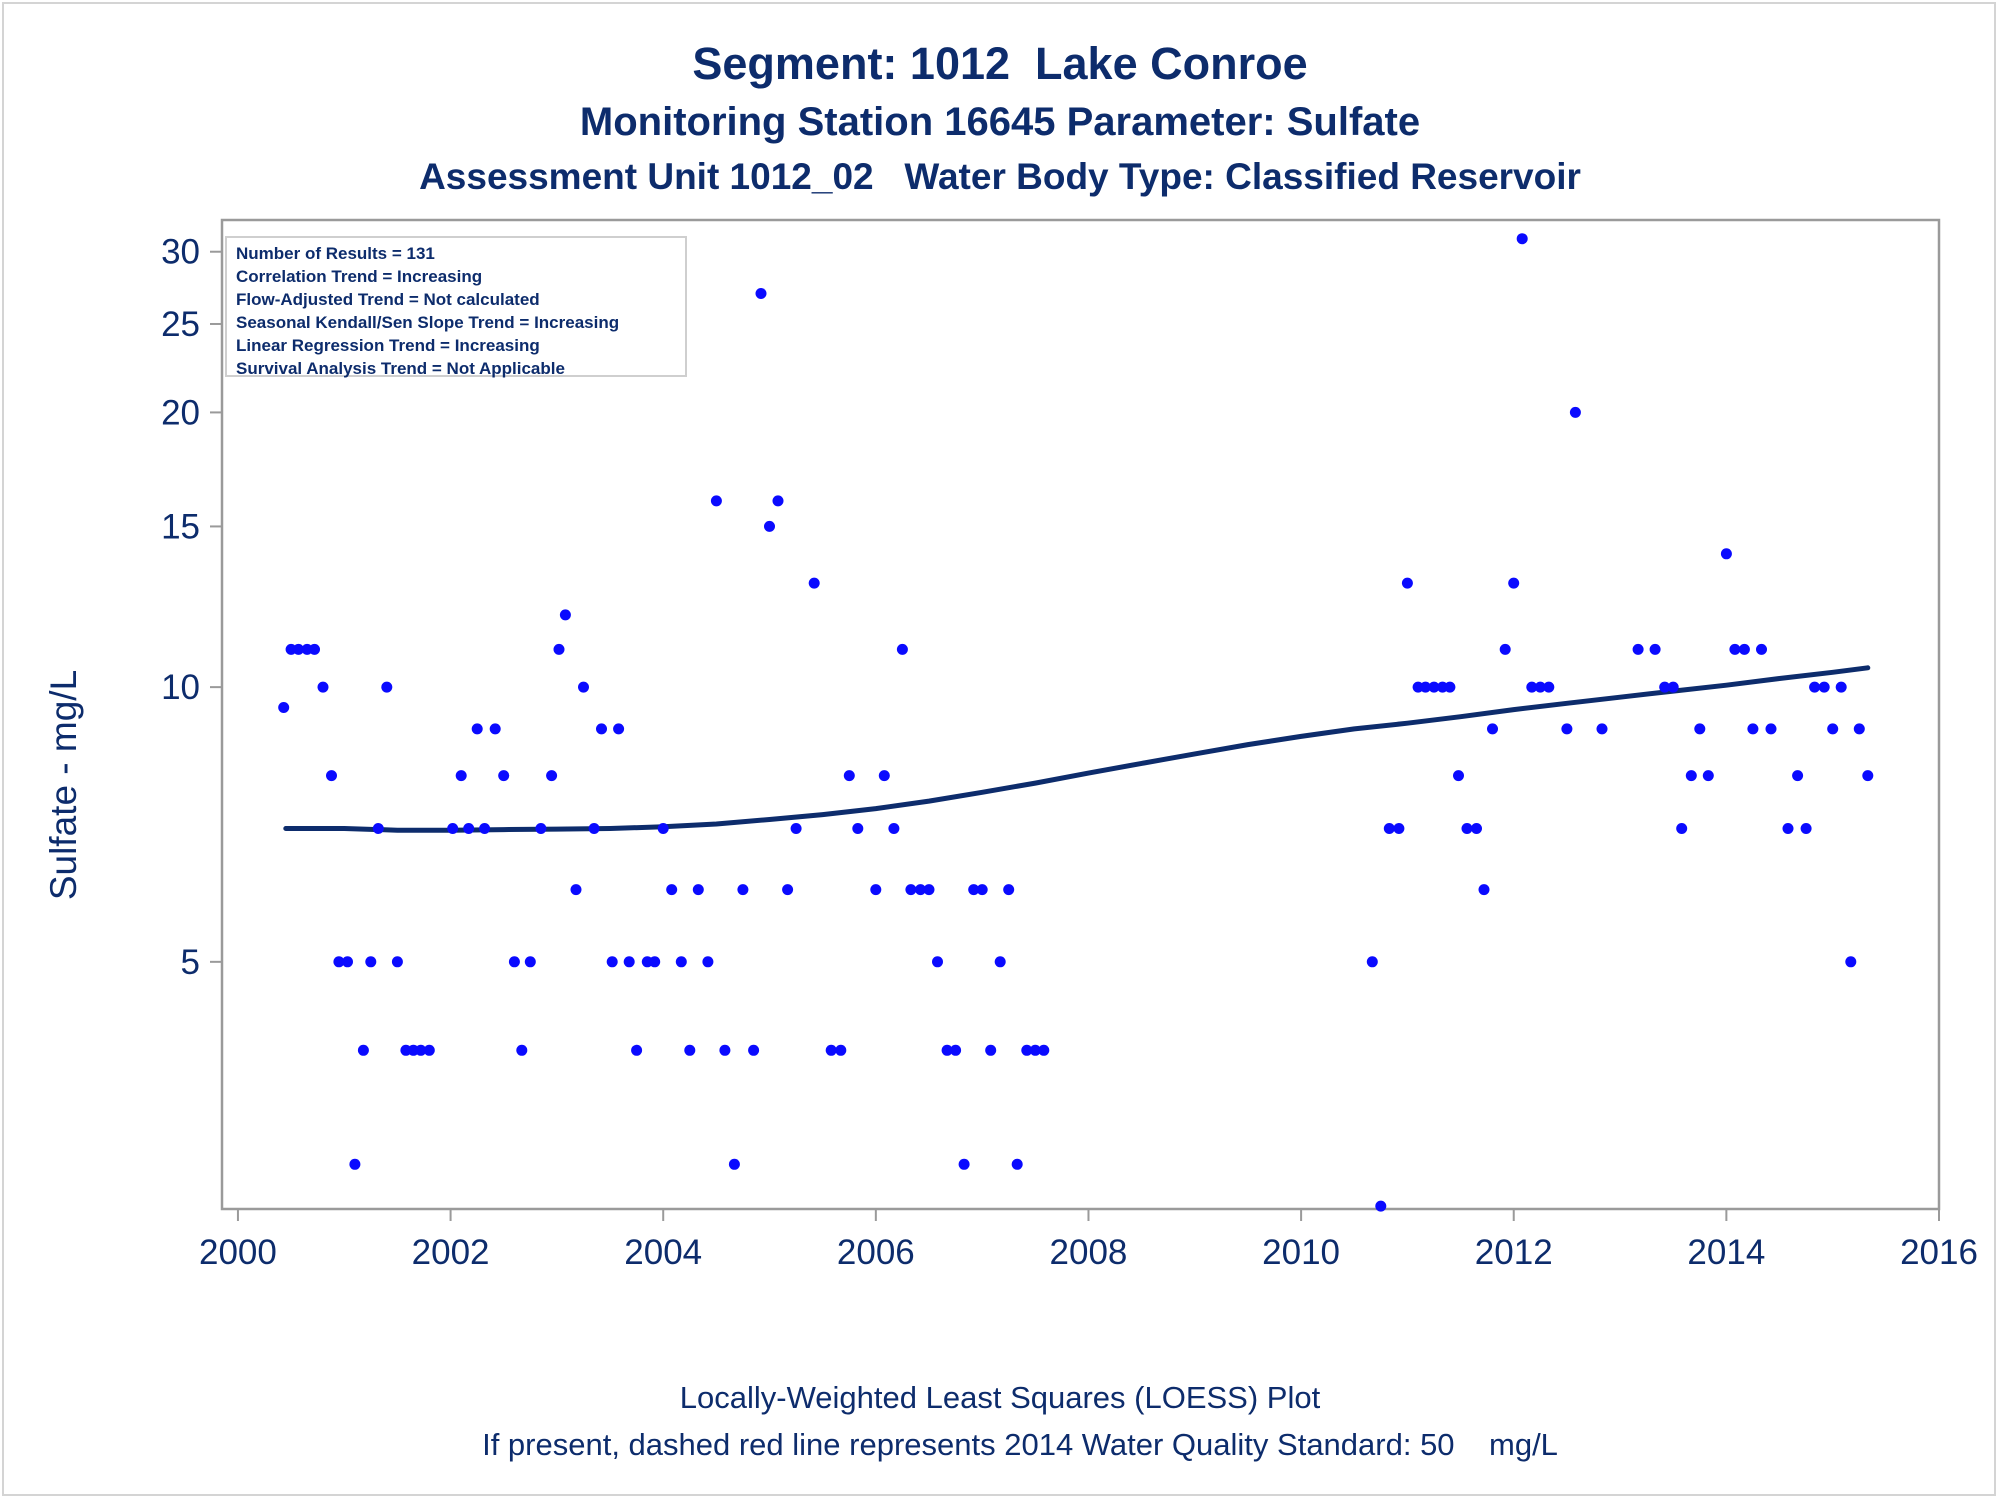 This screenshot has height=1500, width=2000. What do you see at coordinates (400, 368) in the screenshot?
I see `info-line: Survival Analysis Trend = Not Applicable` at bounding box center [400, 368].